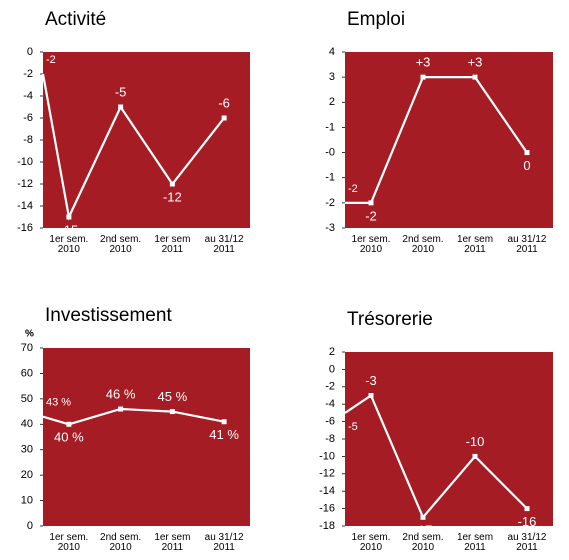 Image resolution: width=569 pixels, height=560 pixels. Describe the element at coordinates (390, 319) in the screenshot. I see `chart-title: Trésorerie` at that location.